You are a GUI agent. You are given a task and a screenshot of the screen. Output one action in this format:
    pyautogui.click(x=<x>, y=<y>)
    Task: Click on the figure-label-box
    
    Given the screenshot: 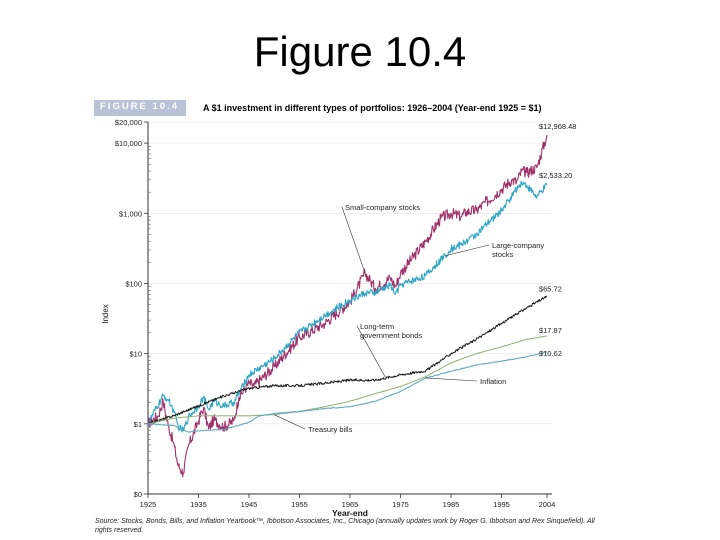 What is the action you would take?
    pyautogui.click(x=140, y=108)
    